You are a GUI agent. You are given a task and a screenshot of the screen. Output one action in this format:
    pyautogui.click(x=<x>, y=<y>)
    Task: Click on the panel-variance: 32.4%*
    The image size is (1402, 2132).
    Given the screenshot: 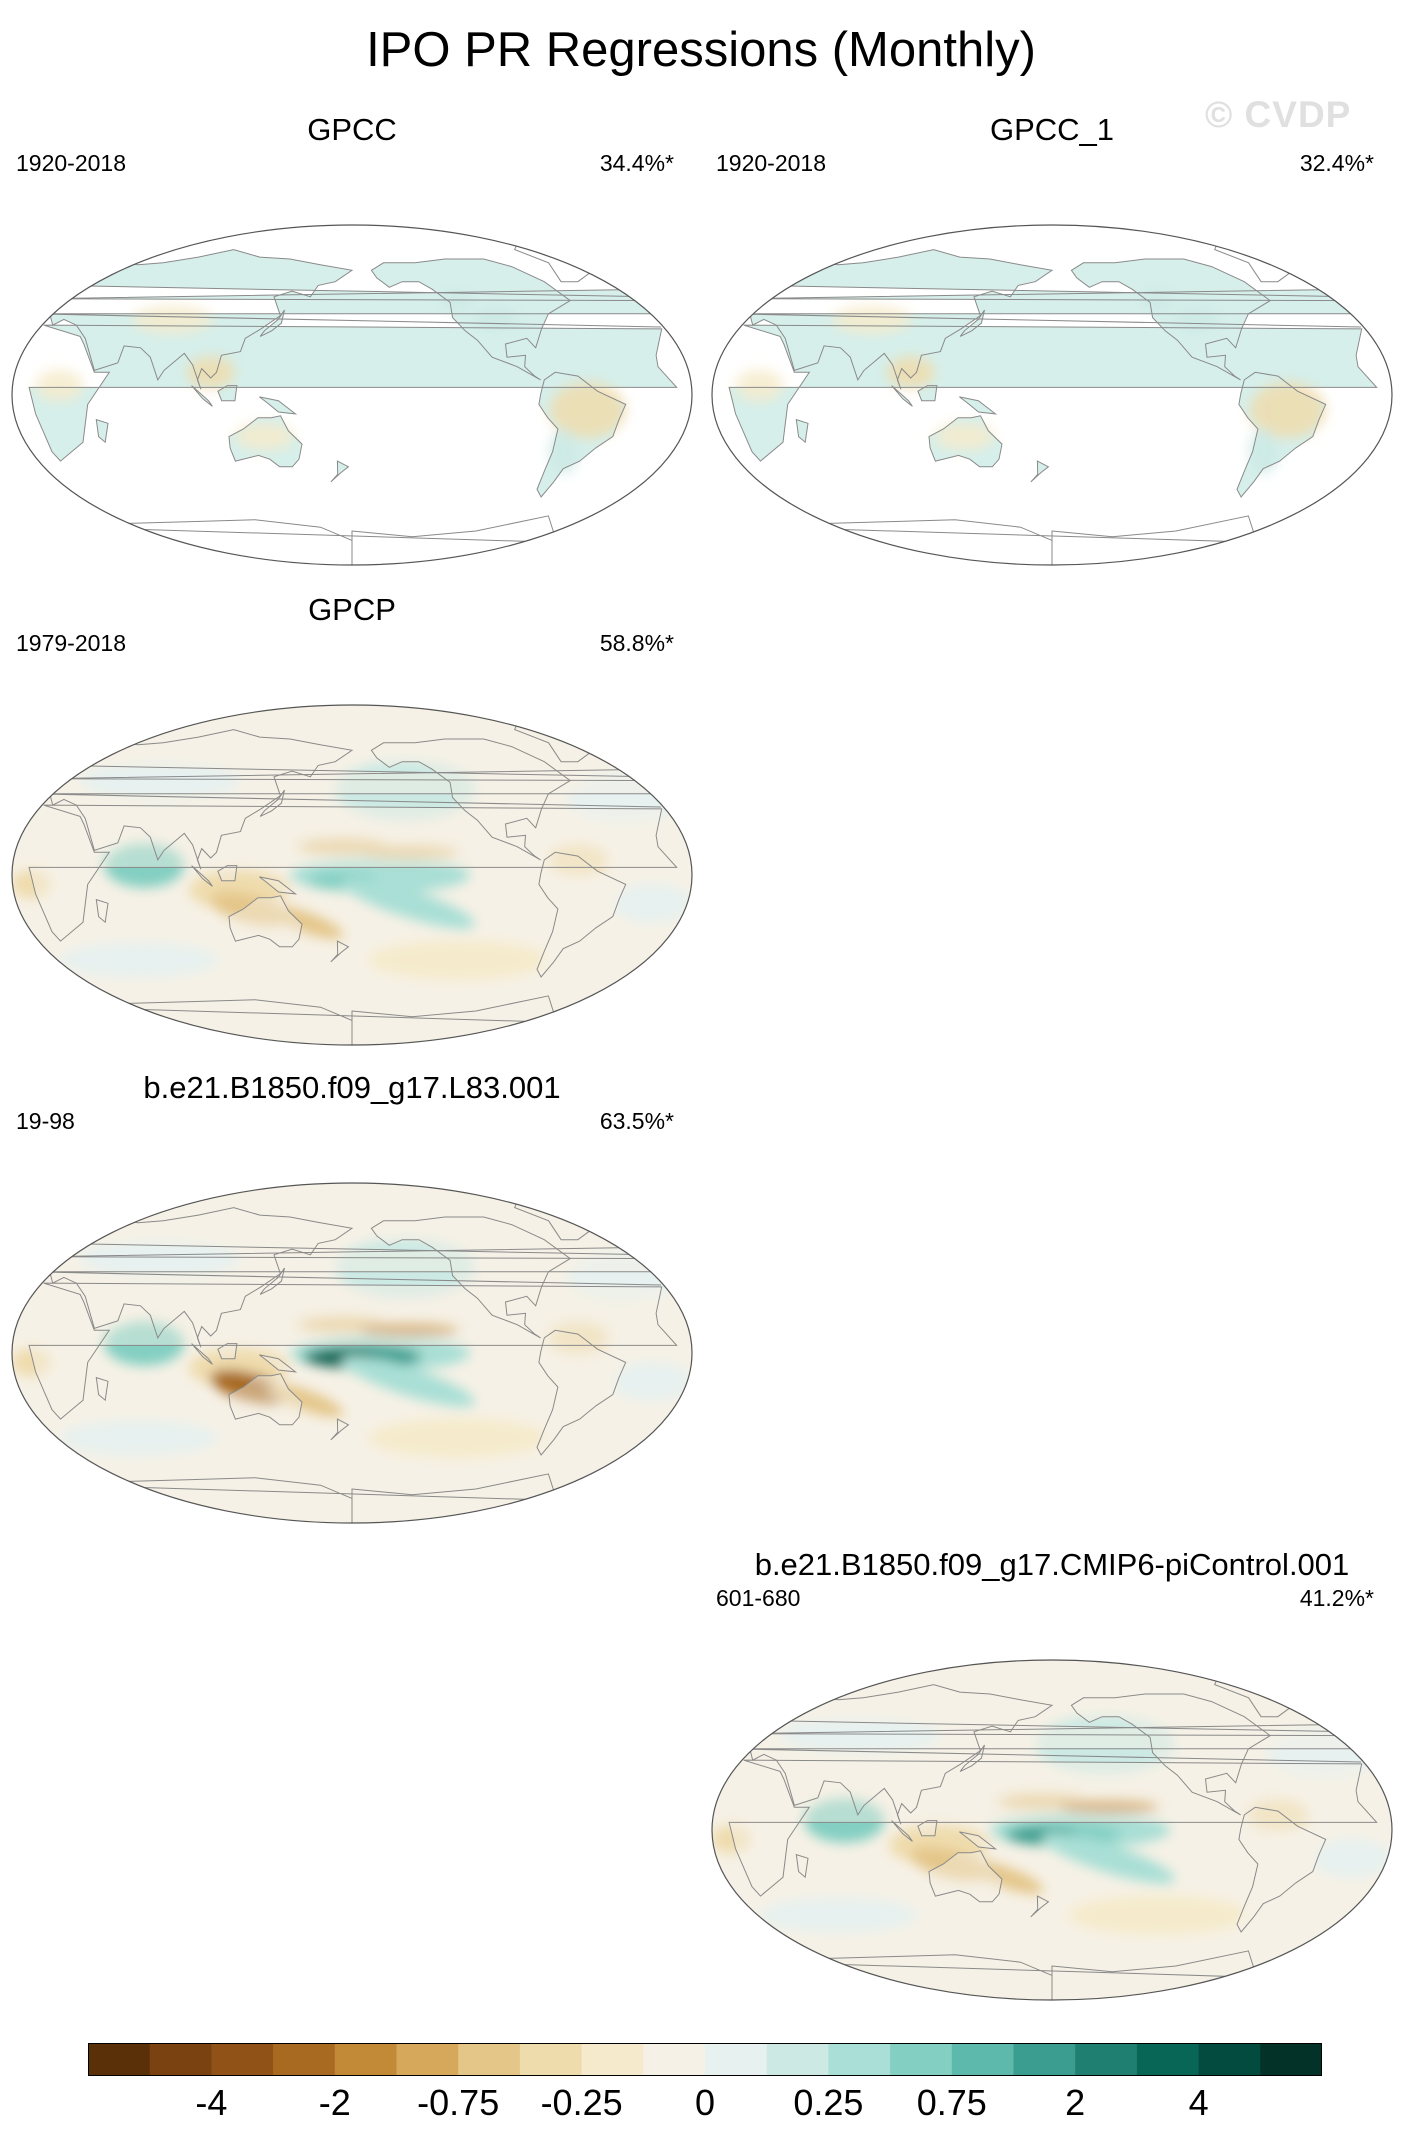 What is the action you would take?
    pyautogui.click(x=1336, y=163)
    